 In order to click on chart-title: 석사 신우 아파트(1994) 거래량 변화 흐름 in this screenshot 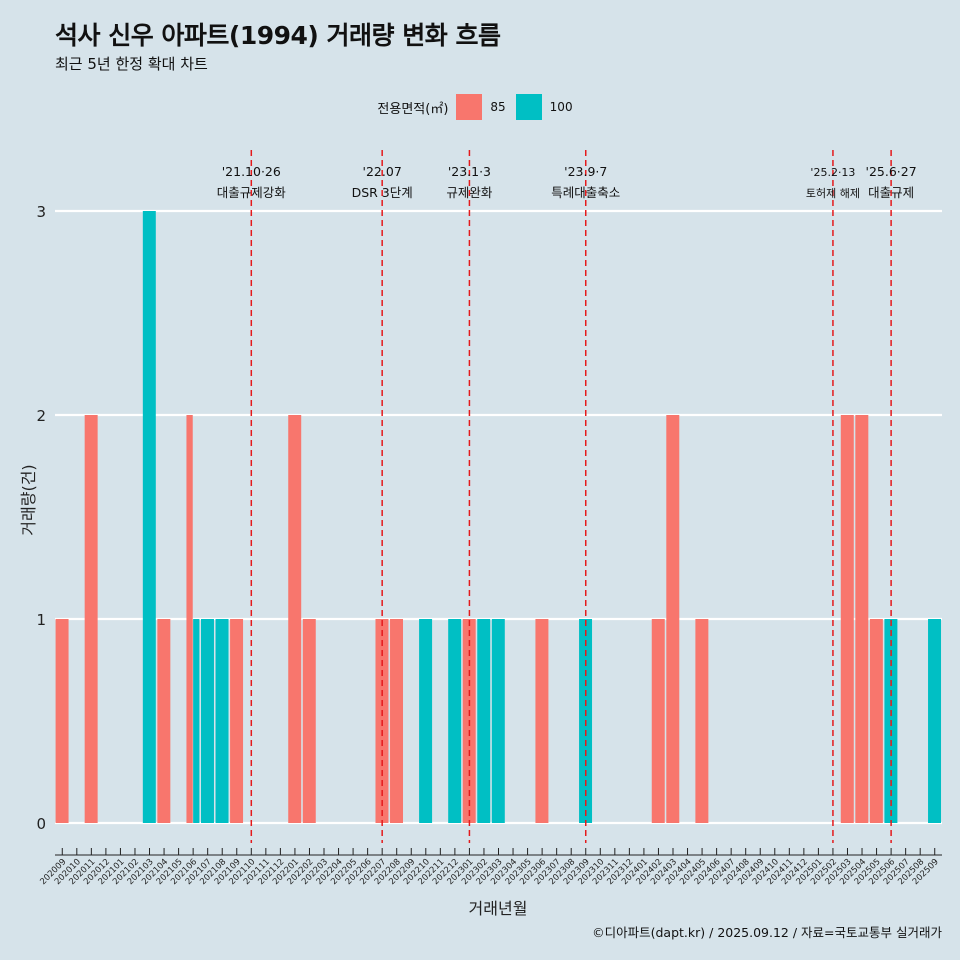, I will do `click(278, 35)`.